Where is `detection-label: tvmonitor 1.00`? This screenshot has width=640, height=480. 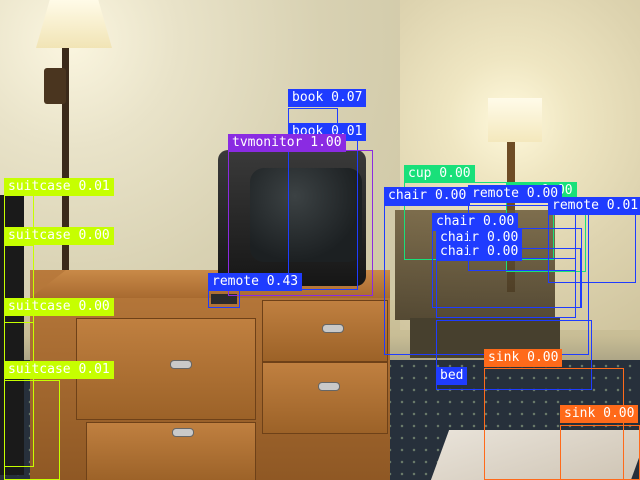 detection-label: tvmonitor 1.00 is located at coordinates (287, 143).